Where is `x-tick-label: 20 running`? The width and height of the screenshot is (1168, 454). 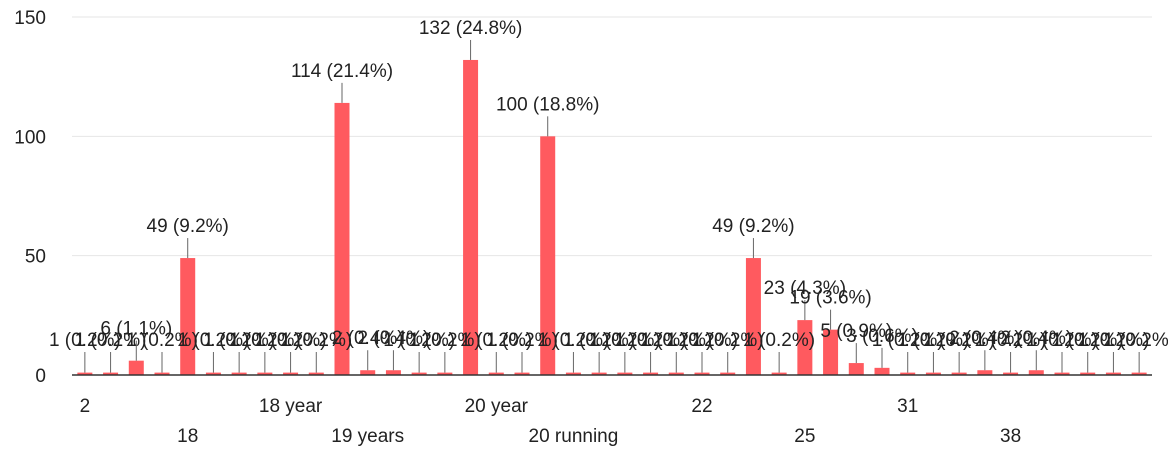
x-tick-label: 20 running is located at coordinates (574, 436).